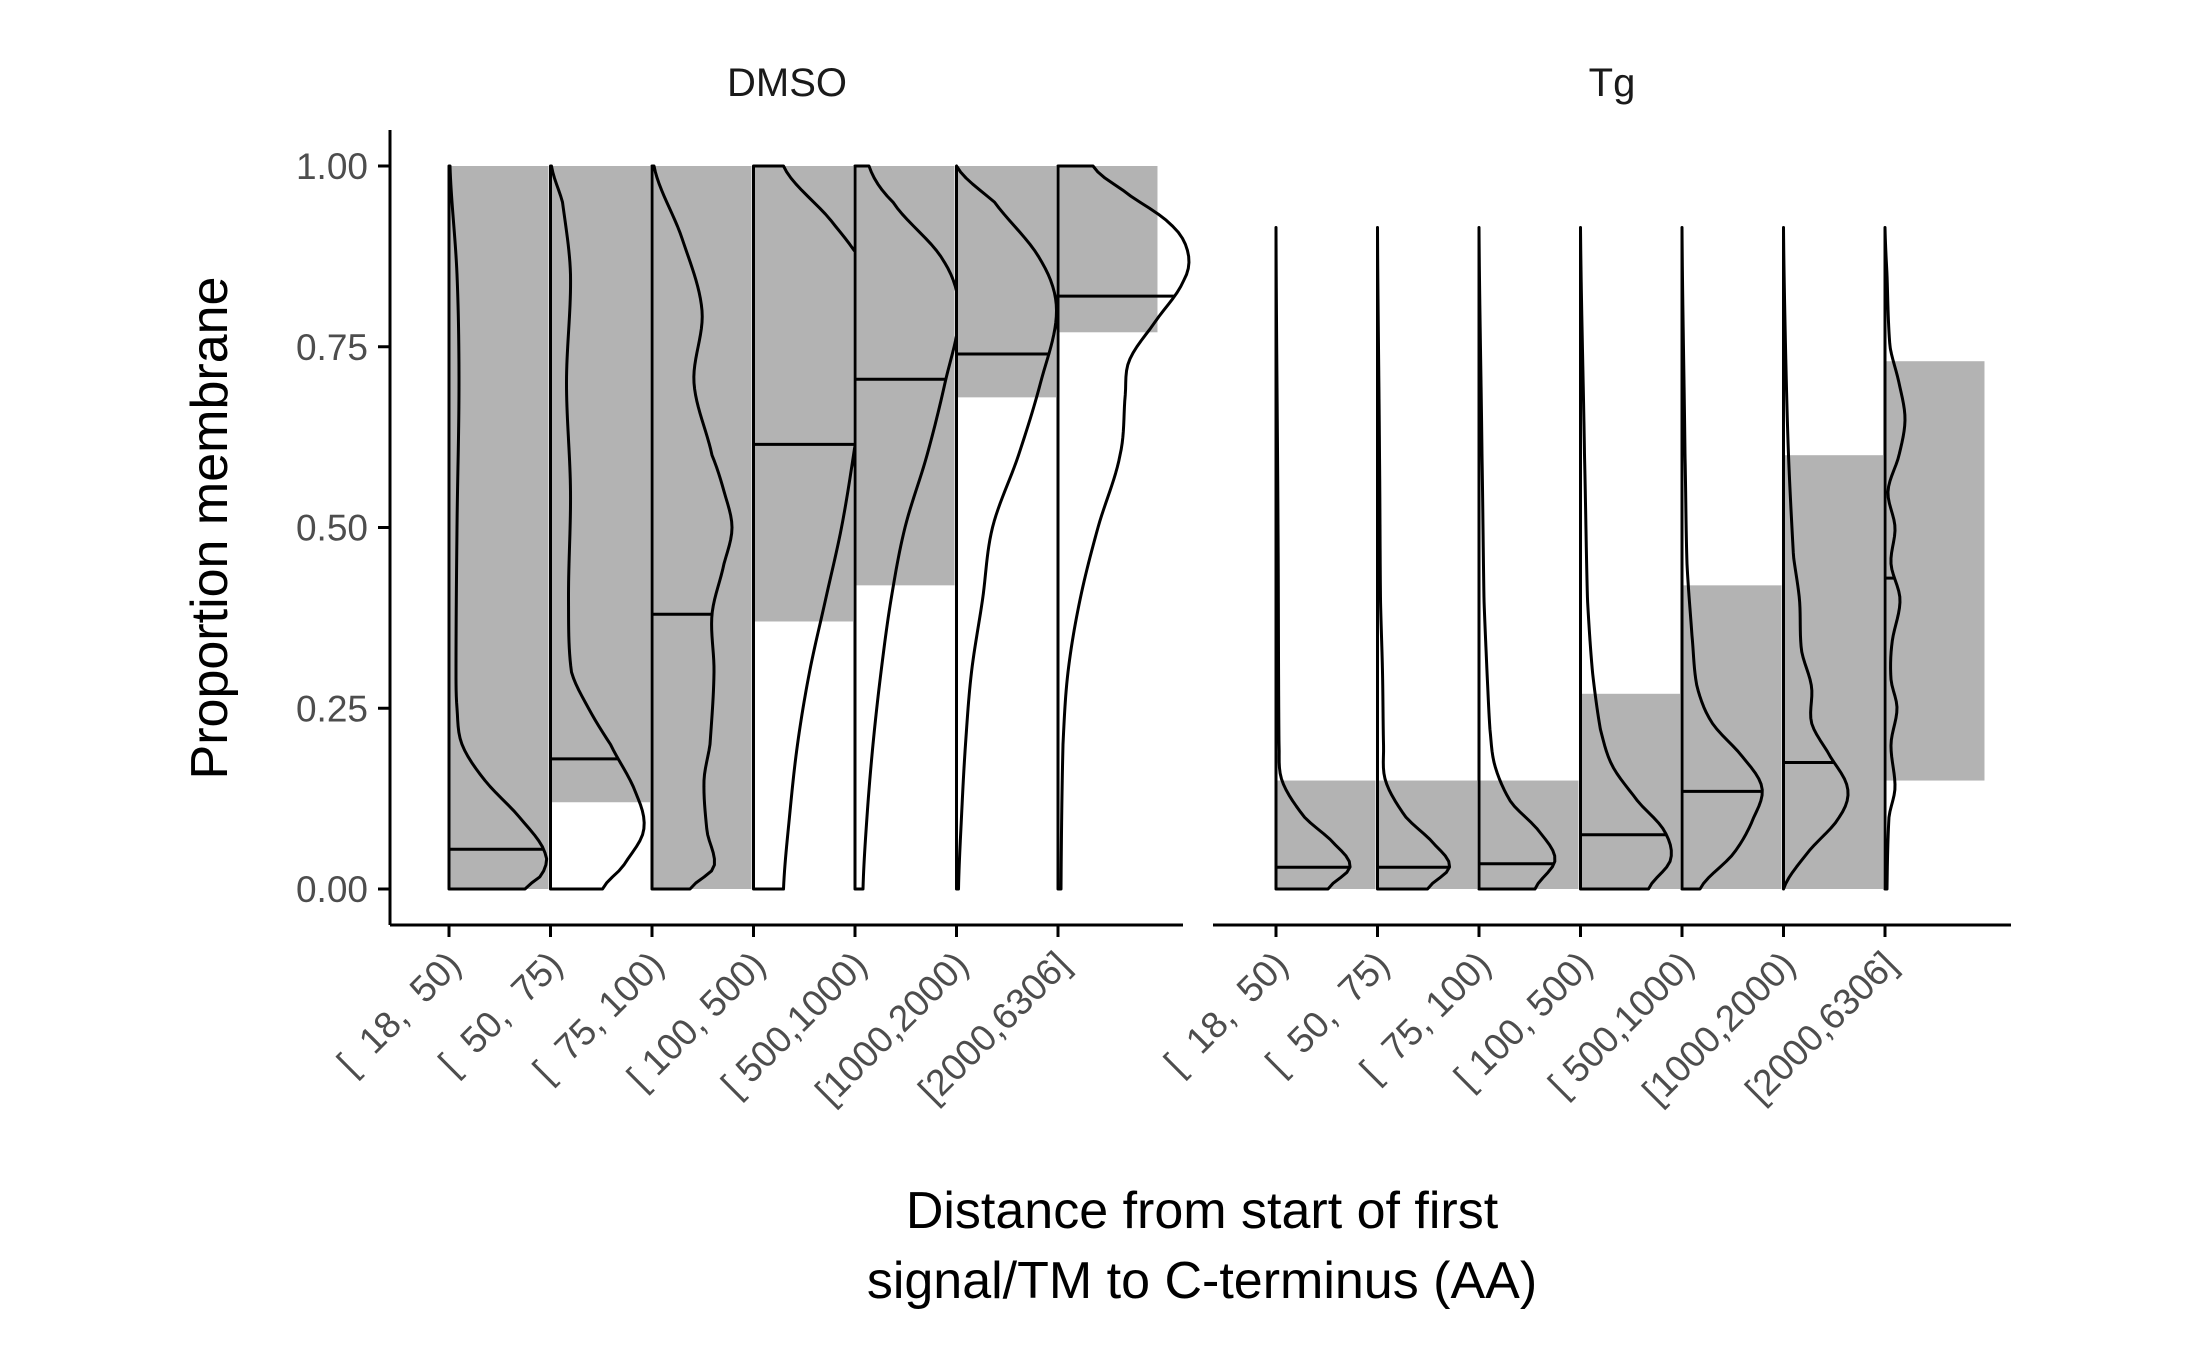 This screenshot has height=1355, width=2187. Describe the element at coordinates (332, 166) in the screenshot. I see `y-tick-label: 1.00` at that location.